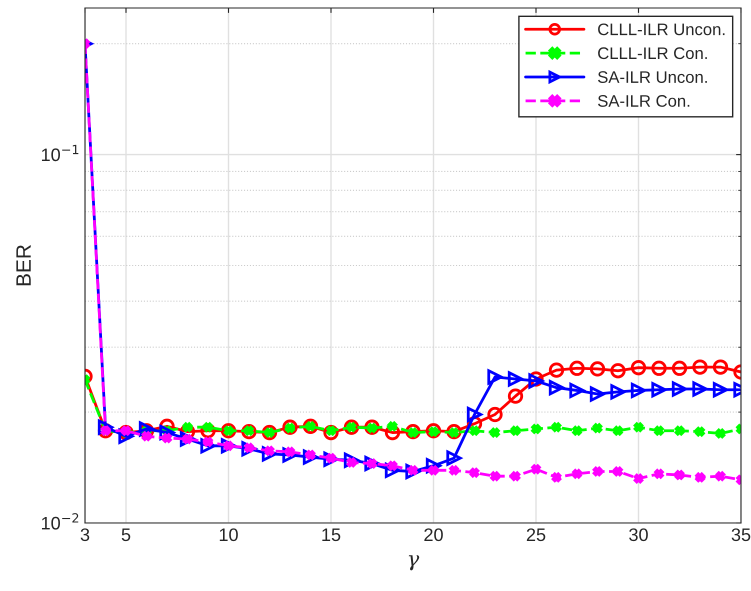 The width and height of the screenshot is (751, 591). I want to click on x-tick-label: 35, so click(741, 535).